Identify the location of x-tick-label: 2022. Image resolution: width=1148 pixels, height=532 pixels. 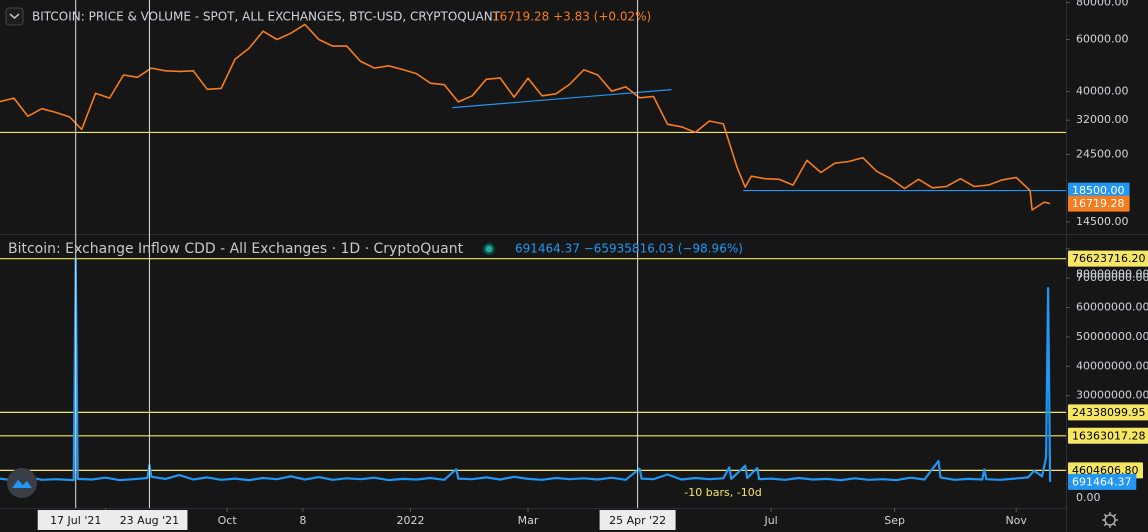
(410, 520).